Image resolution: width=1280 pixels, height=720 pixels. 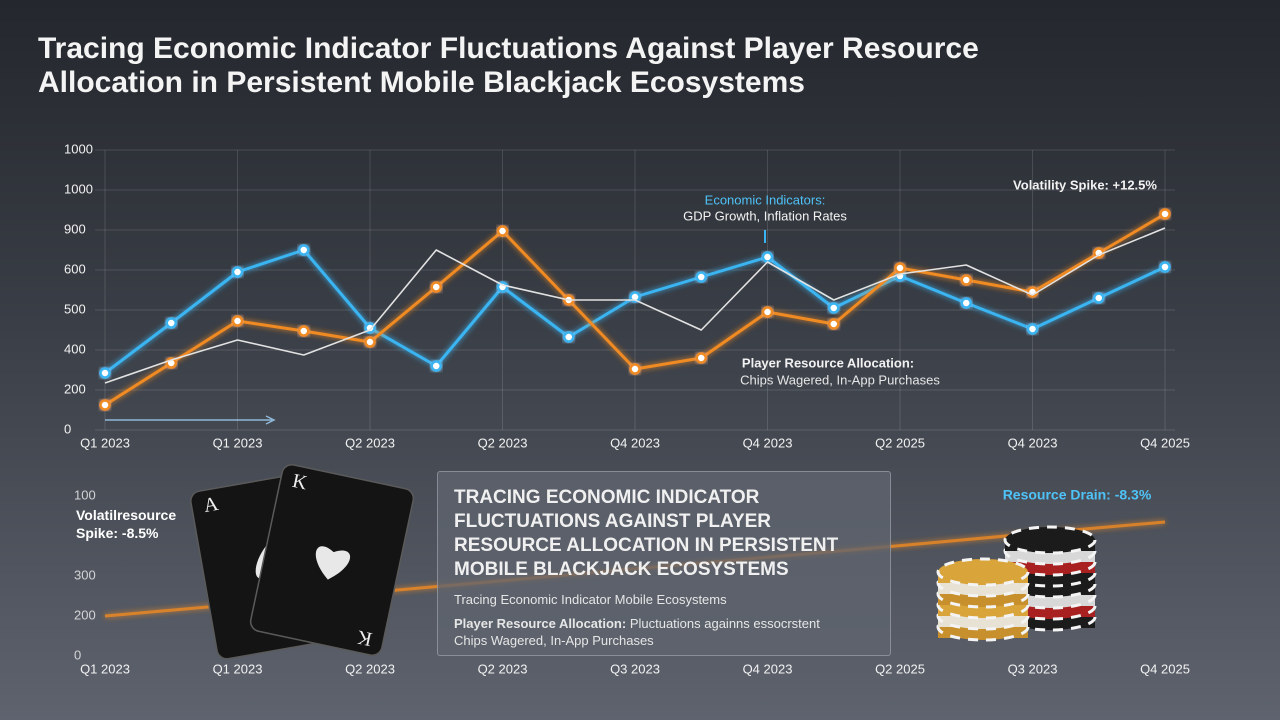 What do you see at coordinates (85, 574) in the screenshot?
I see `y-tick-label: 300` at bounding box center [85, 574].